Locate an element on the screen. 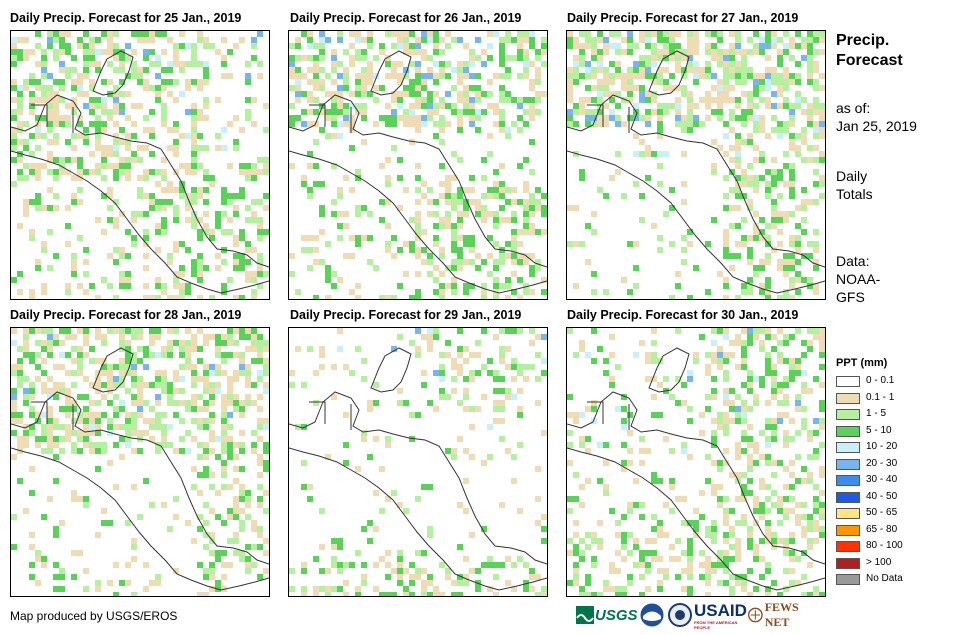 The height and width of the screenshot is (635, 970). legend-label: 0 - 0.1 is located at coordinates (880, 380).